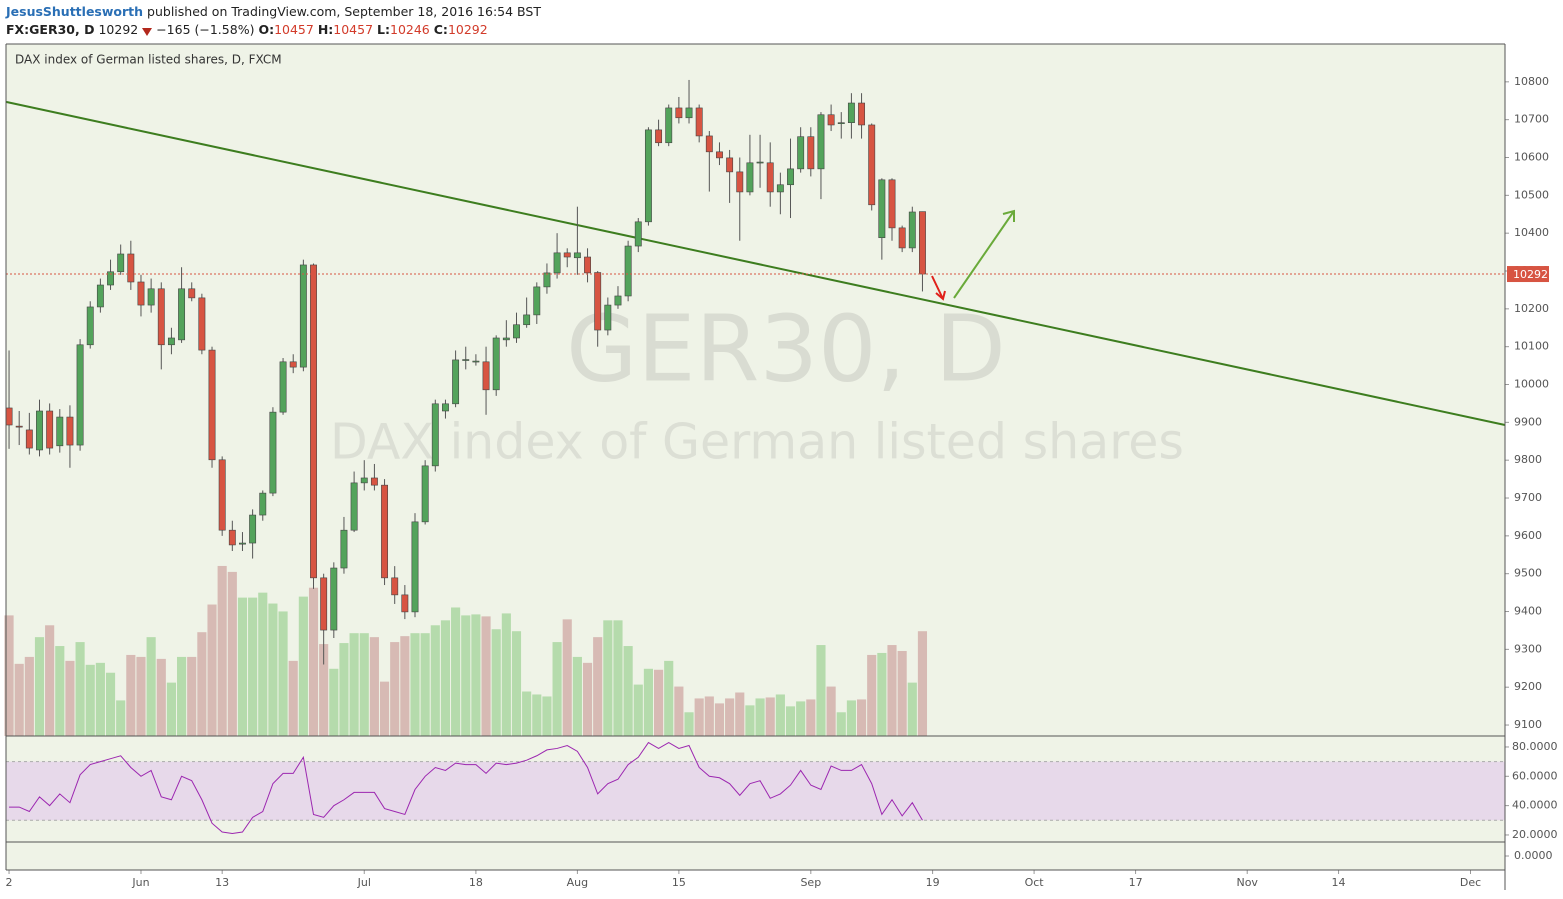 The width and height of the screenshot is (1563, 899). Describe the element at coordinates (325, 29) in the screenshot. I see `ohlc-label: H:` at that location.